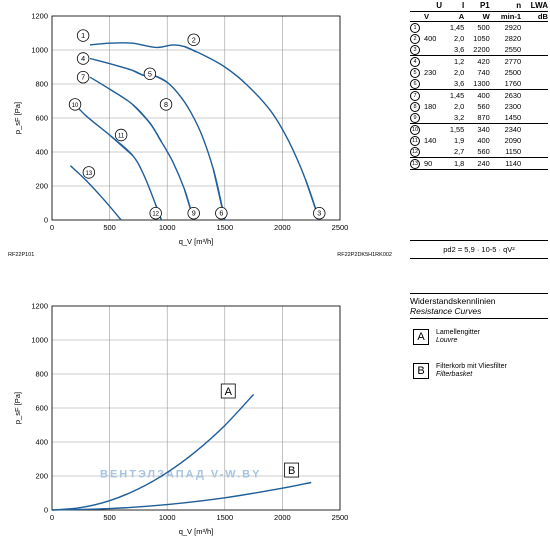  What do you see at coordinates (196, 241) in the screenshot?
I see `x-axis-label: q_V [m³/h]` at bounding box center [196, 241].